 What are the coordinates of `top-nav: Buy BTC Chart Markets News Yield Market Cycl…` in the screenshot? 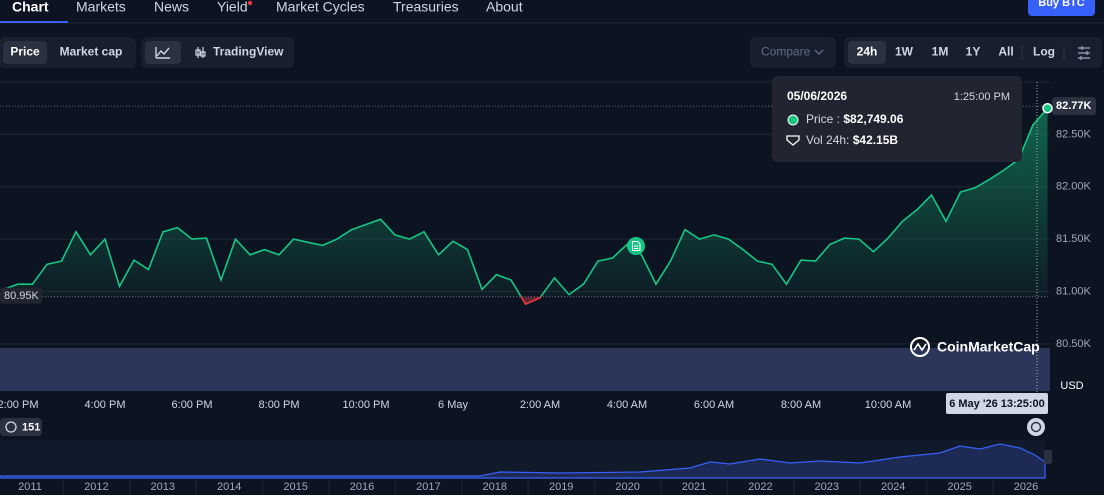 It's located at (552, 12).